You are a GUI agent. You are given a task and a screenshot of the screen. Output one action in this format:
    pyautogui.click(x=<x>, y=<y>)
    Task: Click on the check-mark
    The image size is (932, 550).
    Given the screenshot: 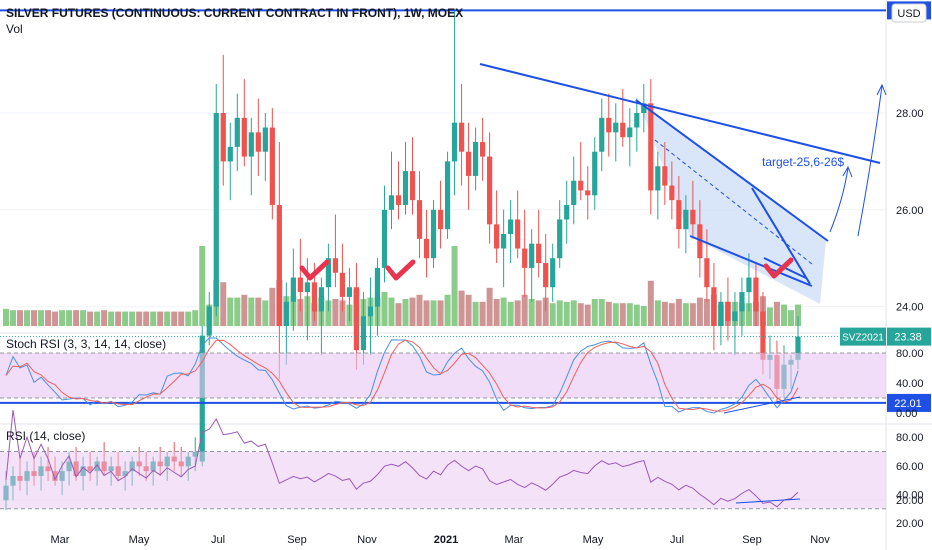 What is the action you would take?
    pyautogui.click(x=778, y=268)
    